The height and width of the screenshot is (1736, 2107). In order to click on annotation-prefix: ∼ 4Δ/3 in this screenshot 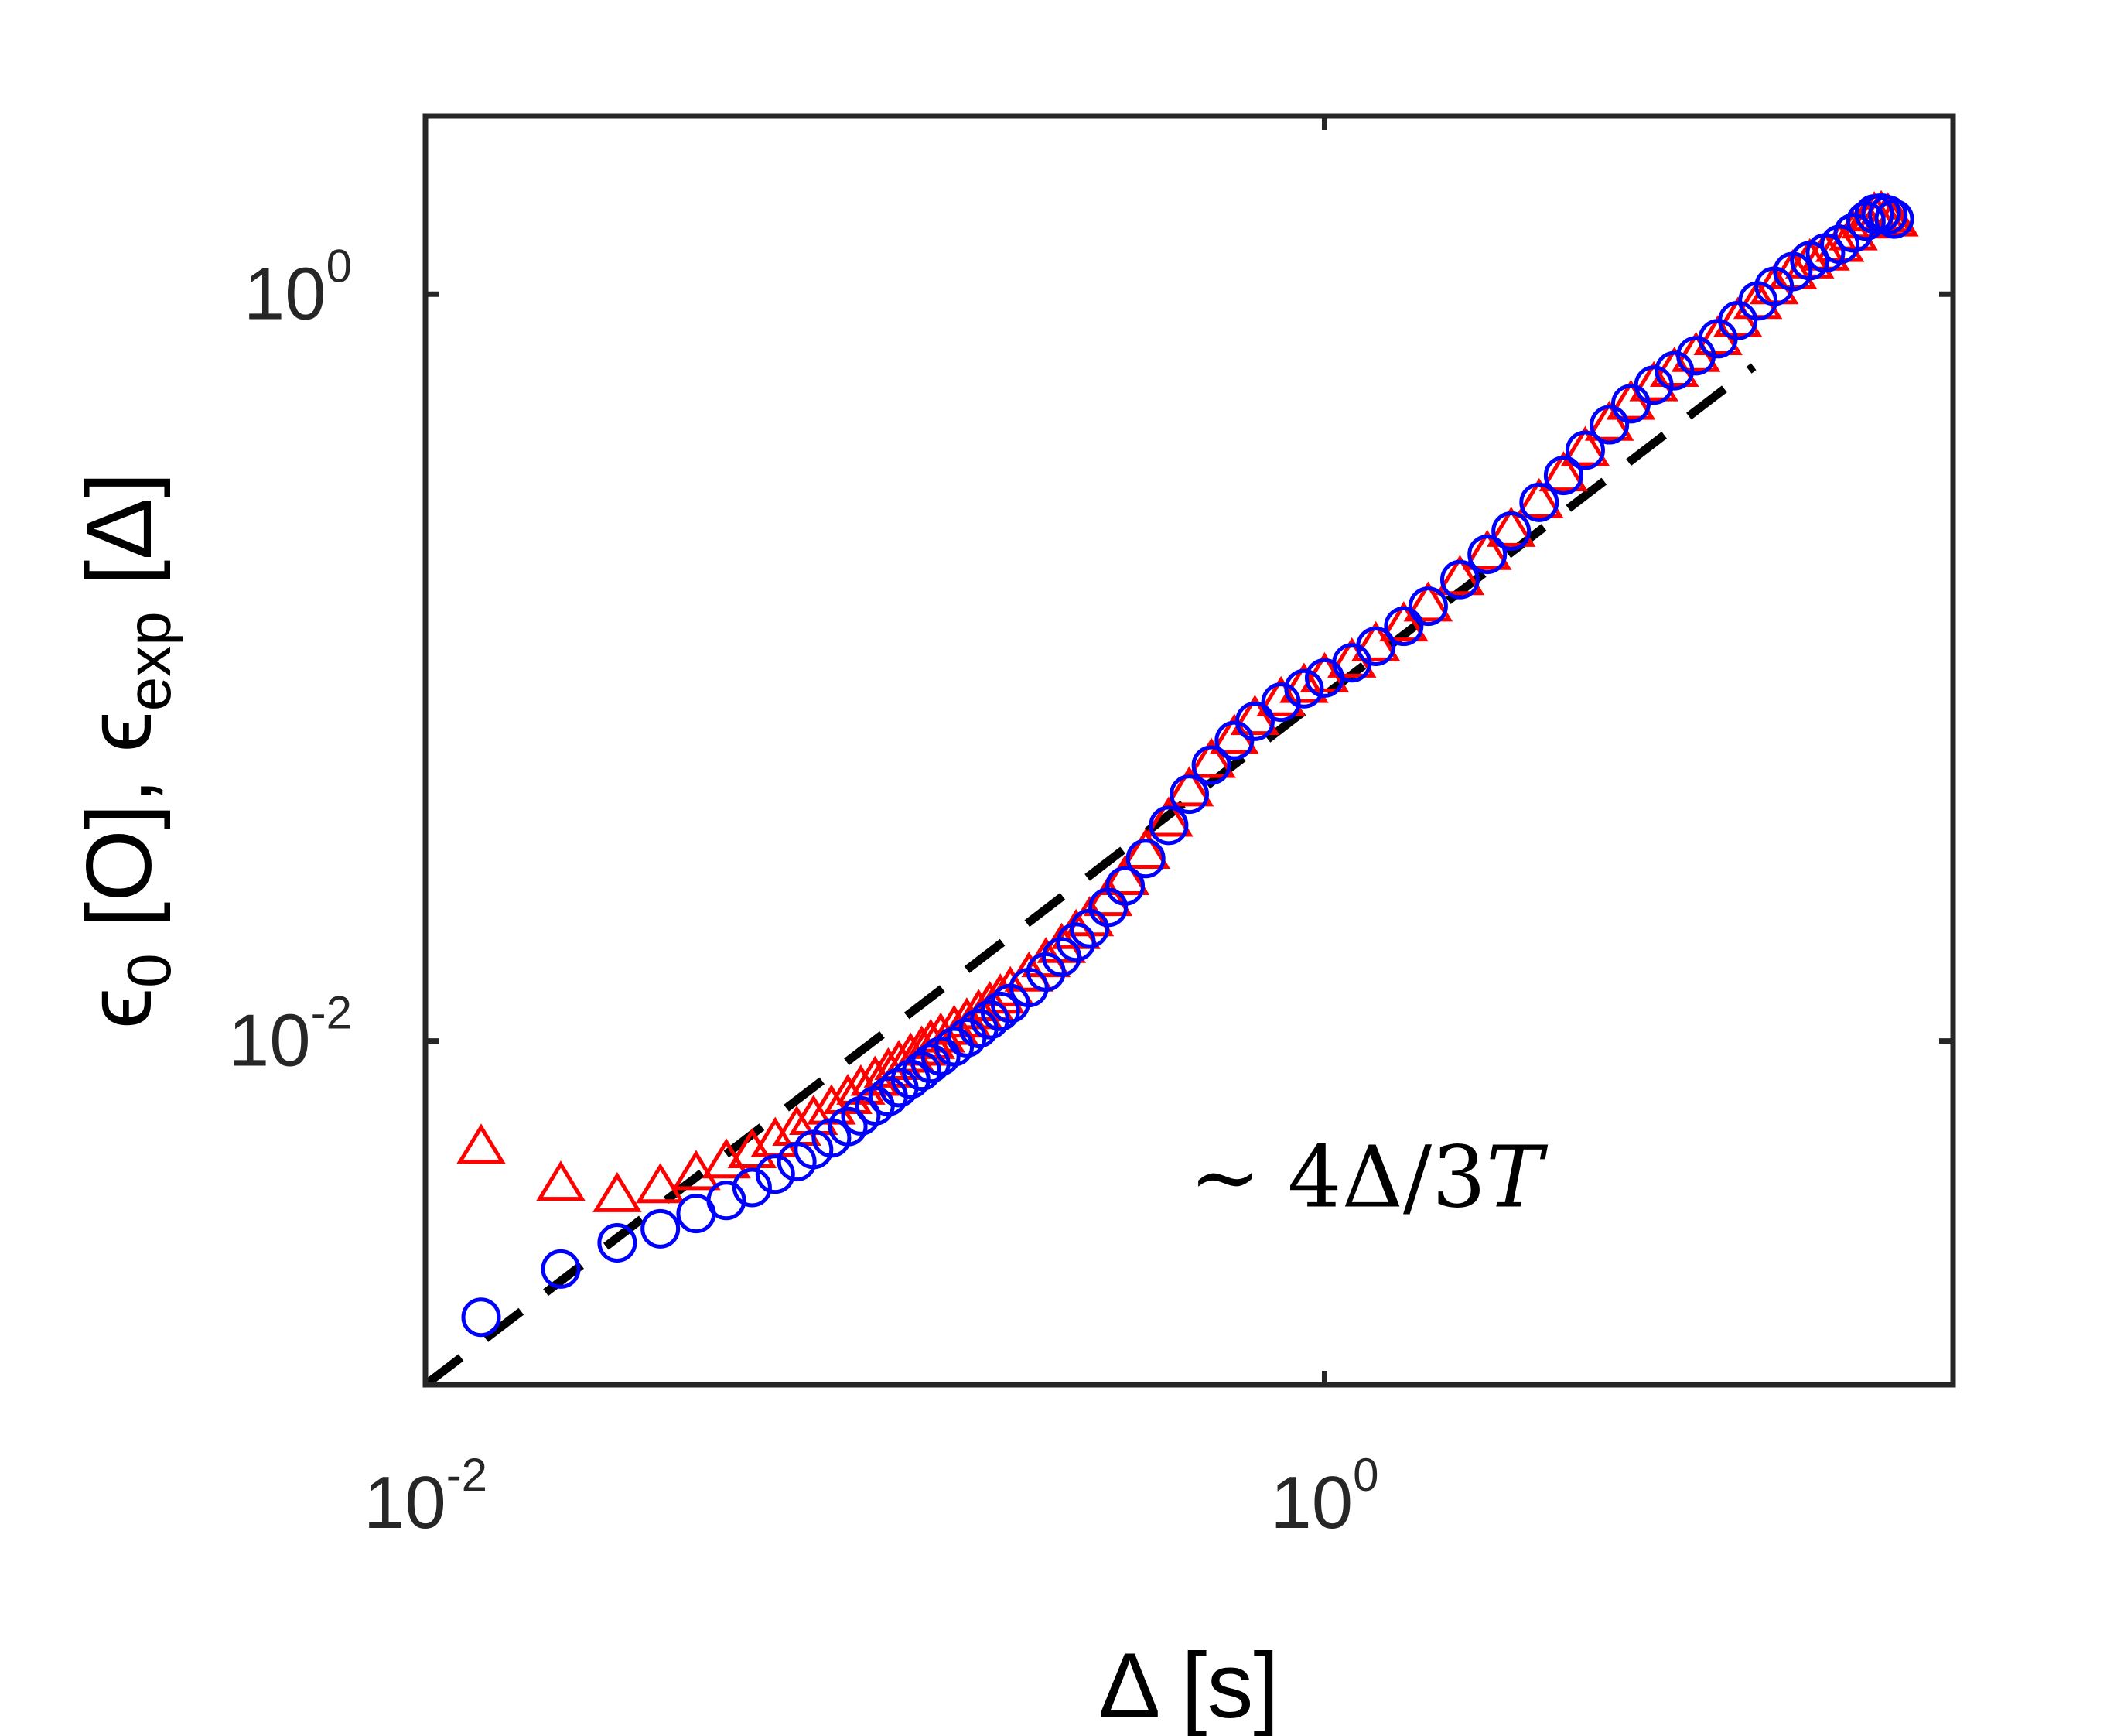, I will do `click(1338, 1177)`.